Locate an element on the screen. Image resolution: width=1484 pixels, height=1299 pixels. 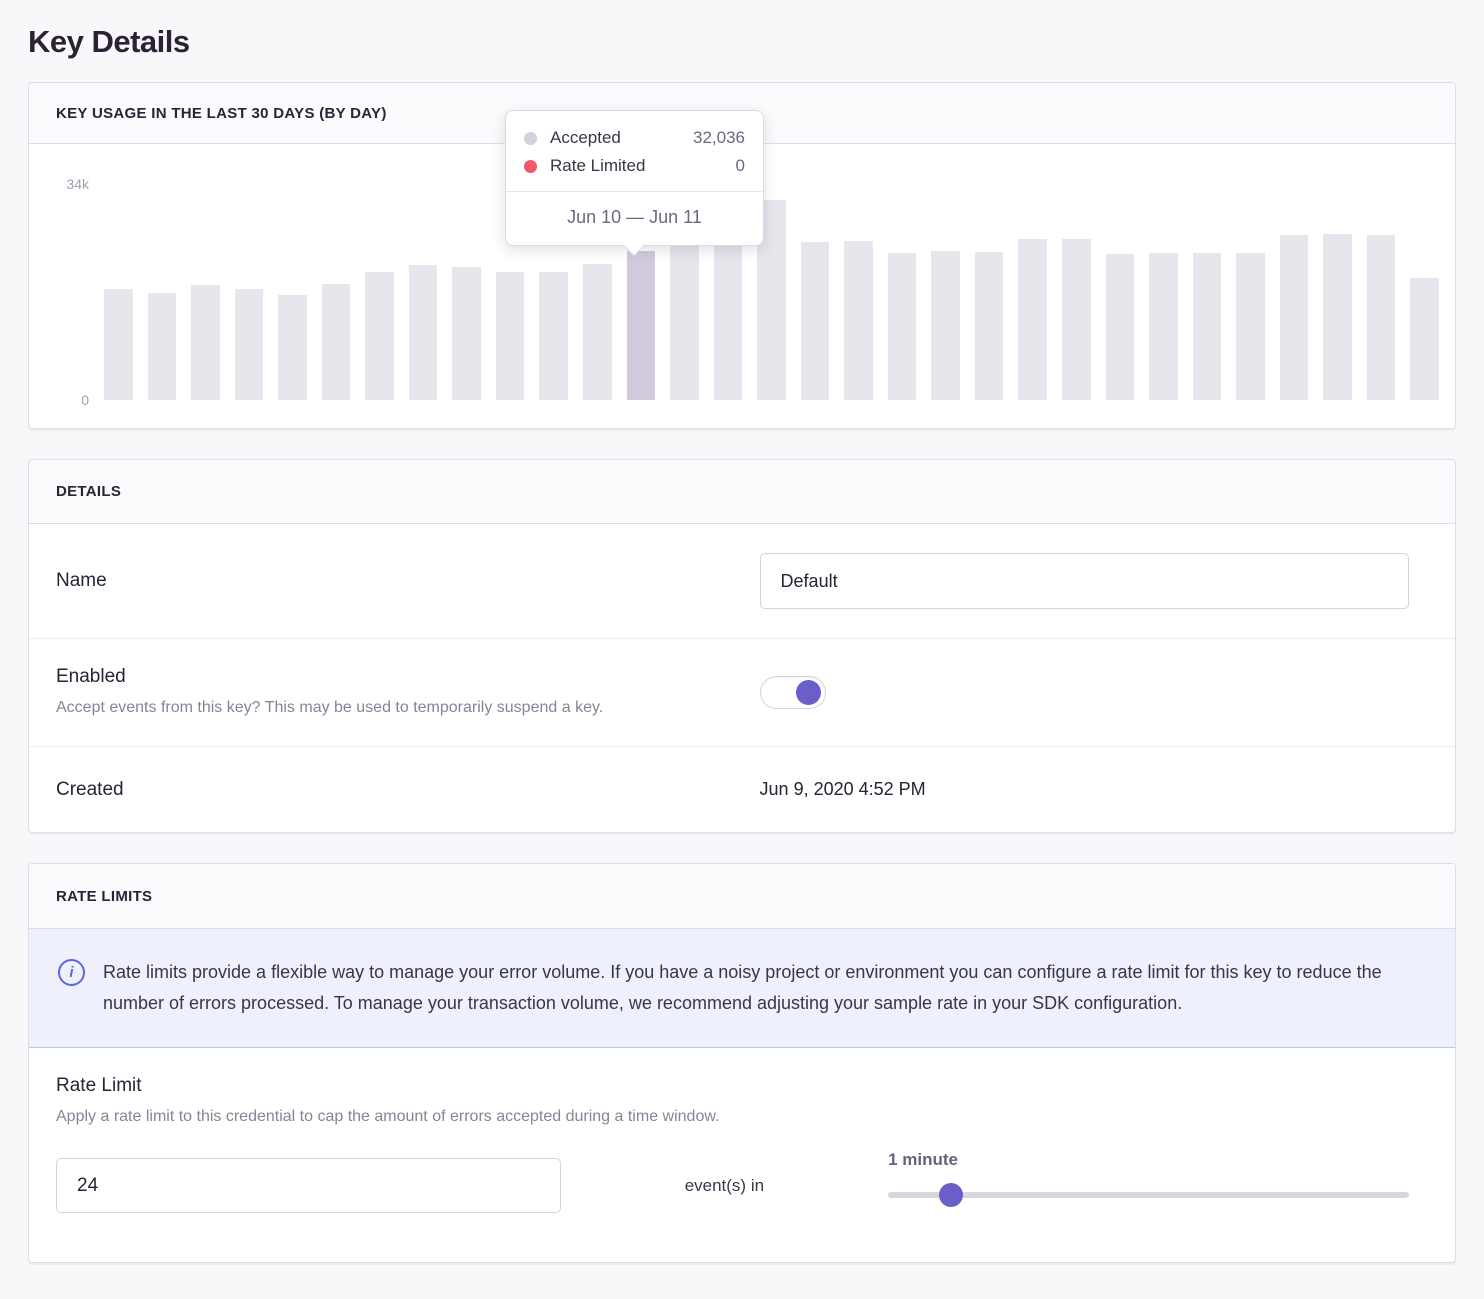
rate-limit-controls: event(s) in 1 minute is located at coordinates (732, 1182).